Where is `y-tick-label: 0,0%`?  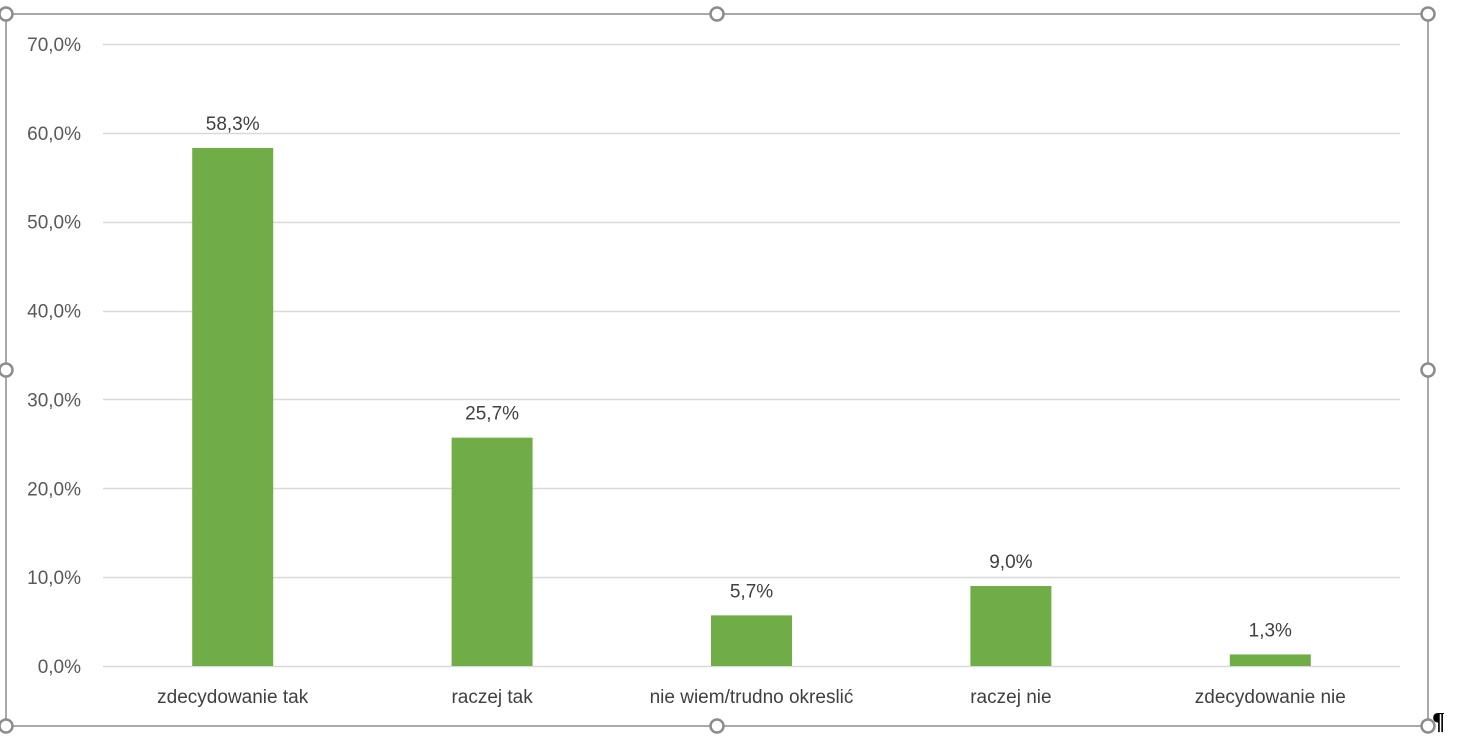
y-tick-label: 0,0% is located at coordinates (59, 667).